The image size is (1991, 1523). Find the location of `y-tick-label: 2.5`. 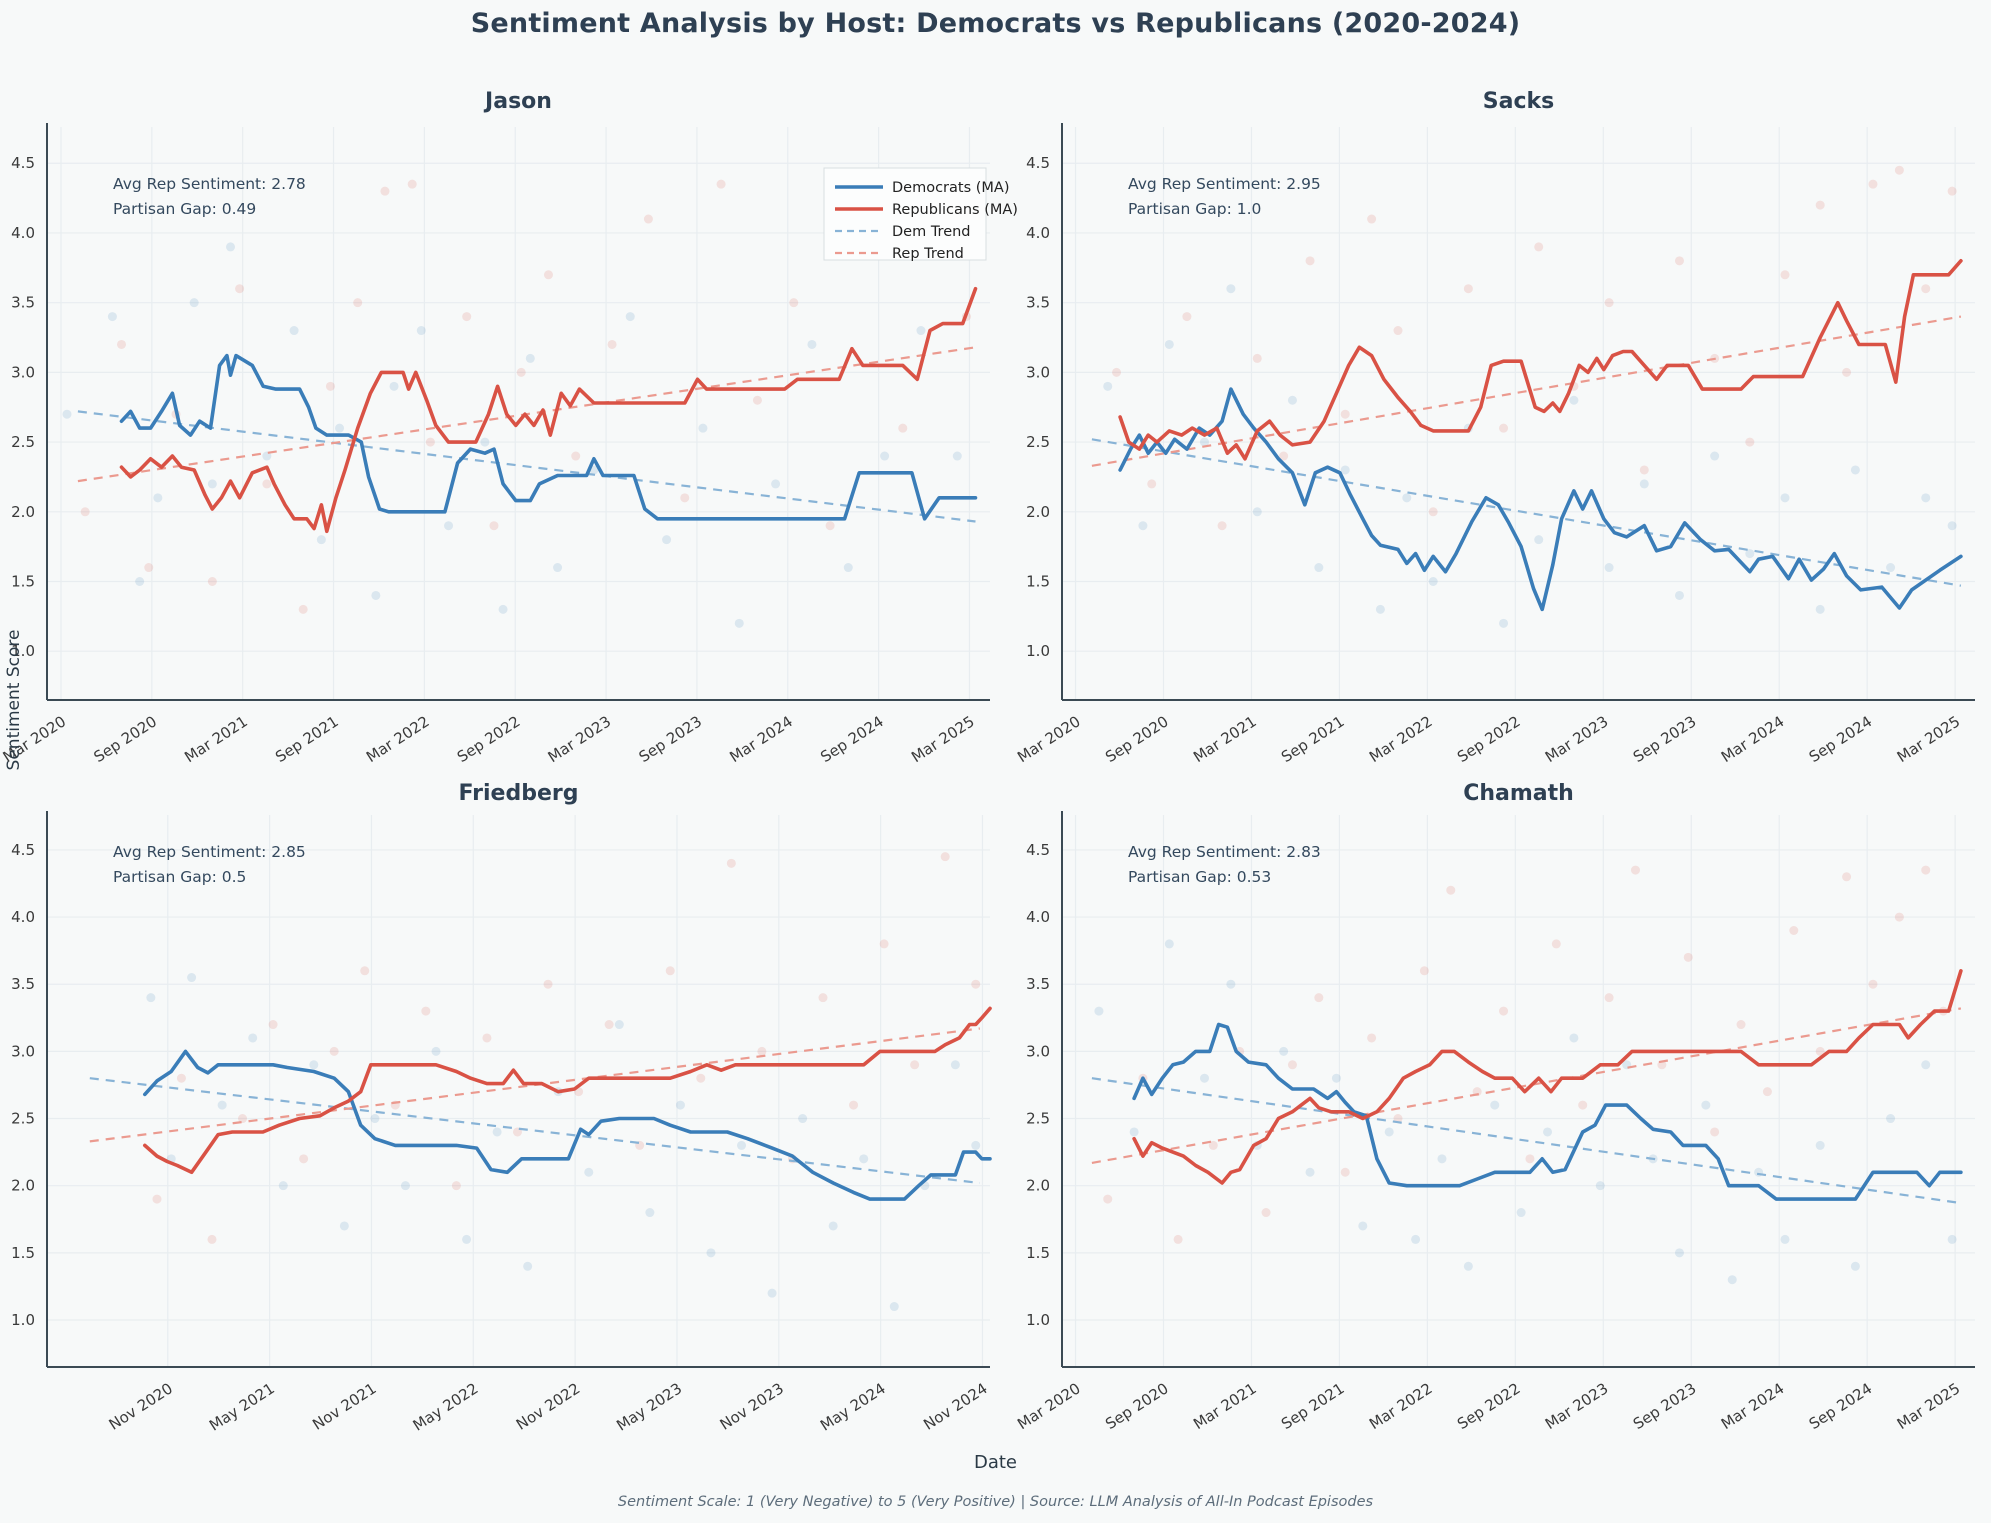

y-tick-label: 2.5 is located at coordinates (1038, 1119).